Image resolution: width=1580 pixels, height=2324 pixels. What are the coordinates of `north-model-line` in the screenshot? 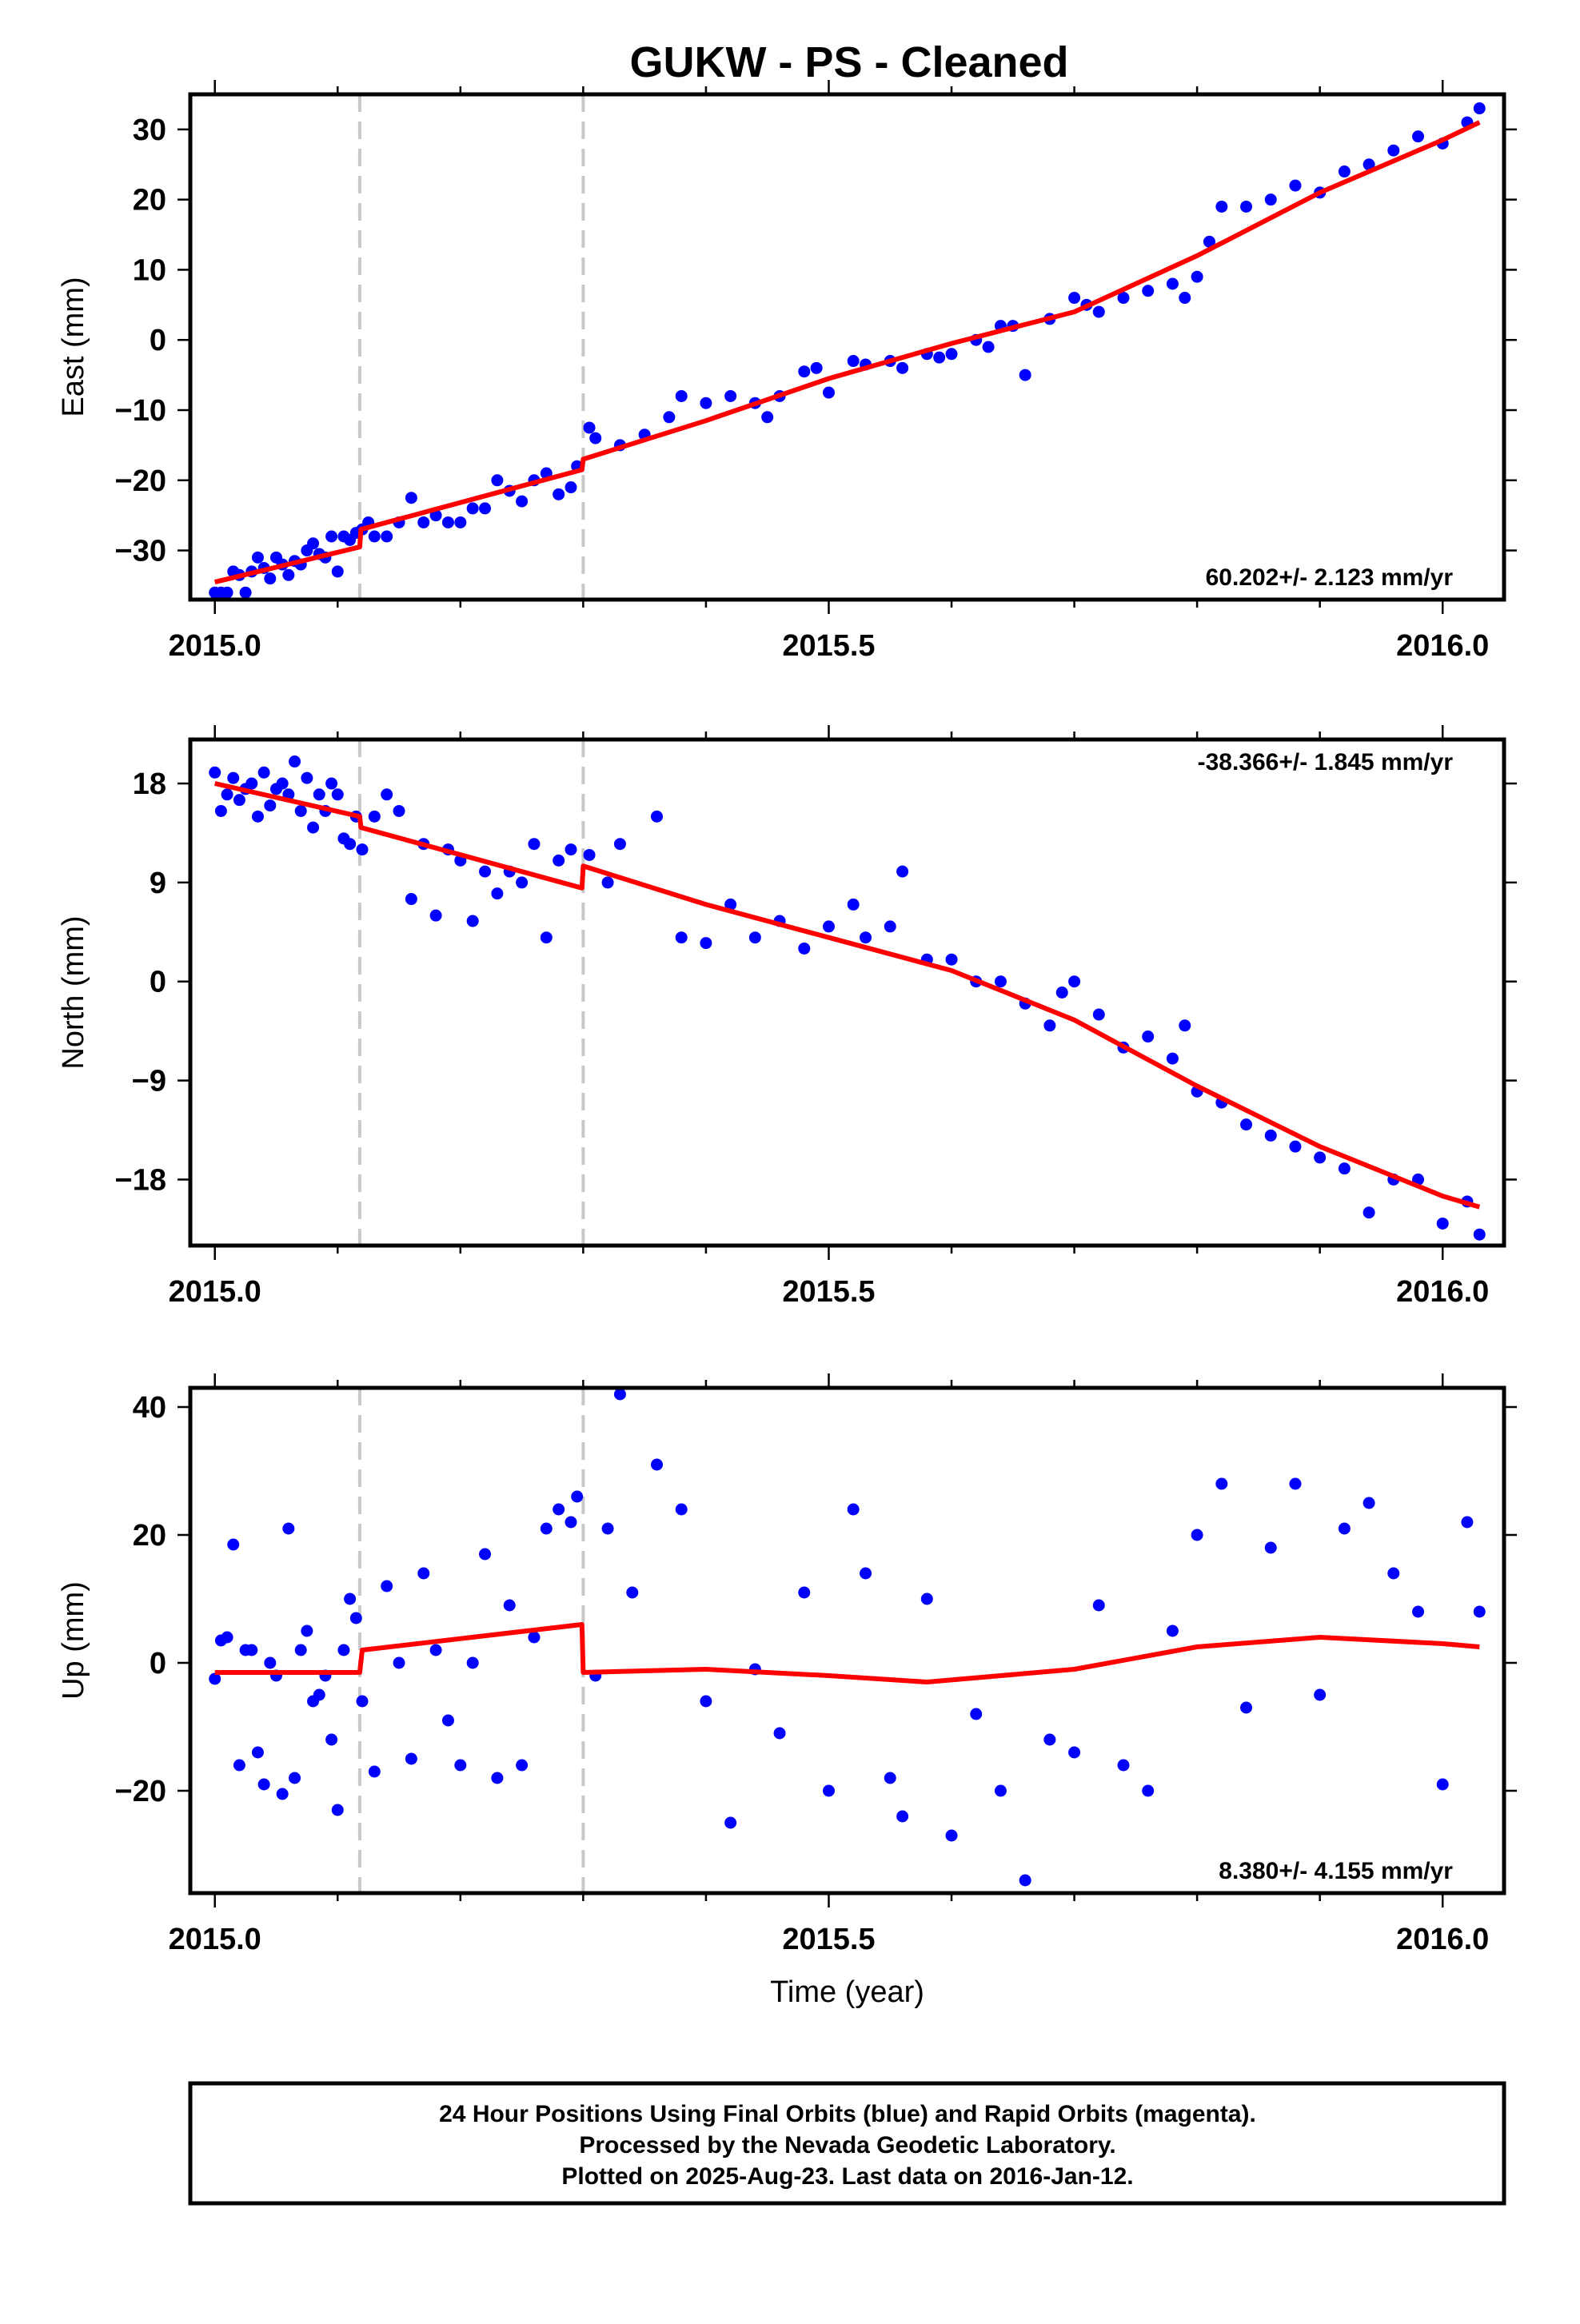 It's located at (847, 995).